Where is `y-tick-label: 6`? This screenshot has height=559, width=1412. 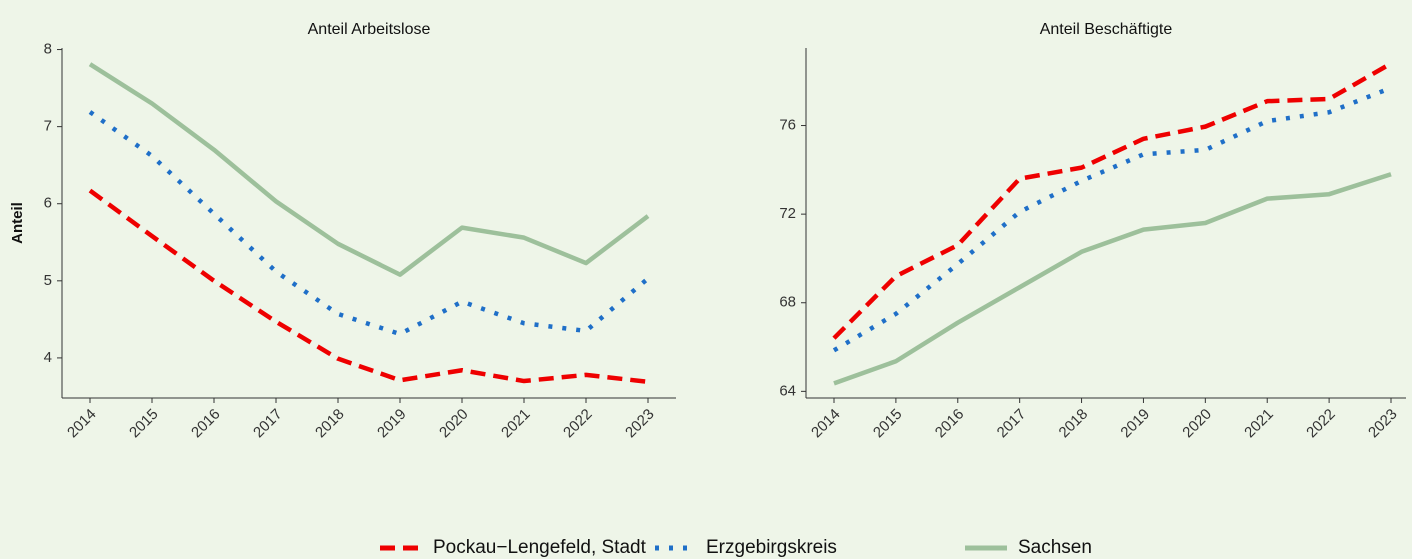
y-tick-label: 6 is located at coordinates (48, 203).